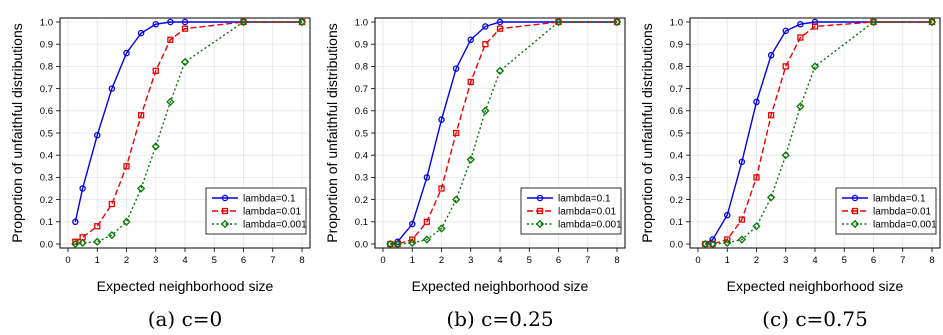 This screenshot has width=943, height=335. I want to click on panel-caption: (b) c=0.25, so click(499, 319).